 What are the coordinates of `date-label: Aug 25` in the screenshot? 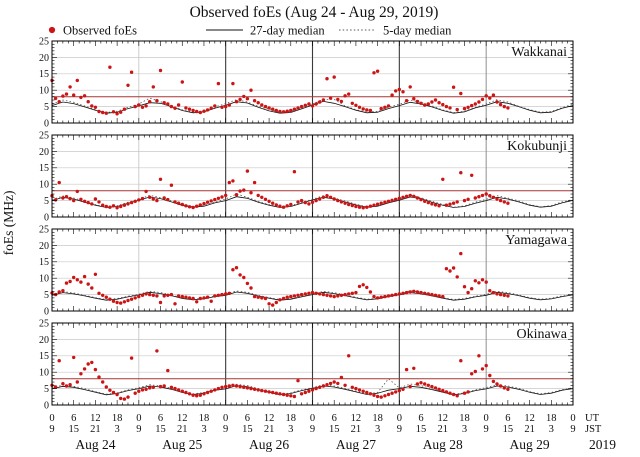 It's located at (182, 444).